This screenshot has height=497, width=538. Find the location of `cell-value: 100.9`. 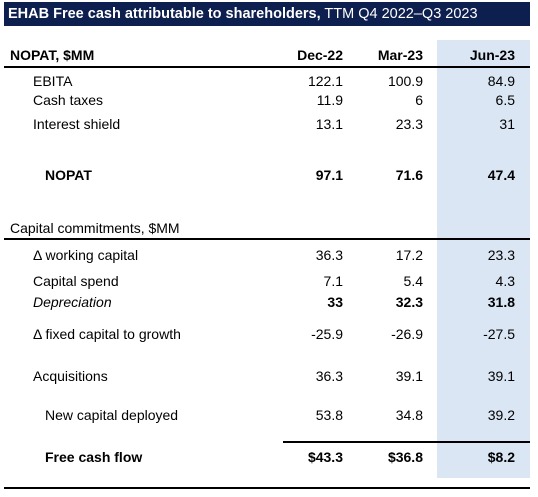

cell-value: 100.9 is located at coordinates (405, 81).